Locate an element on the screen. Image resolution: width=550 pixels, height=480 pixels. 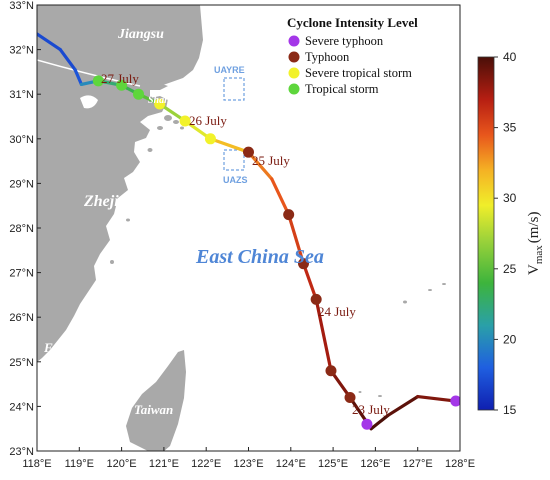
uazs-box is located at coordinates (234, 160).